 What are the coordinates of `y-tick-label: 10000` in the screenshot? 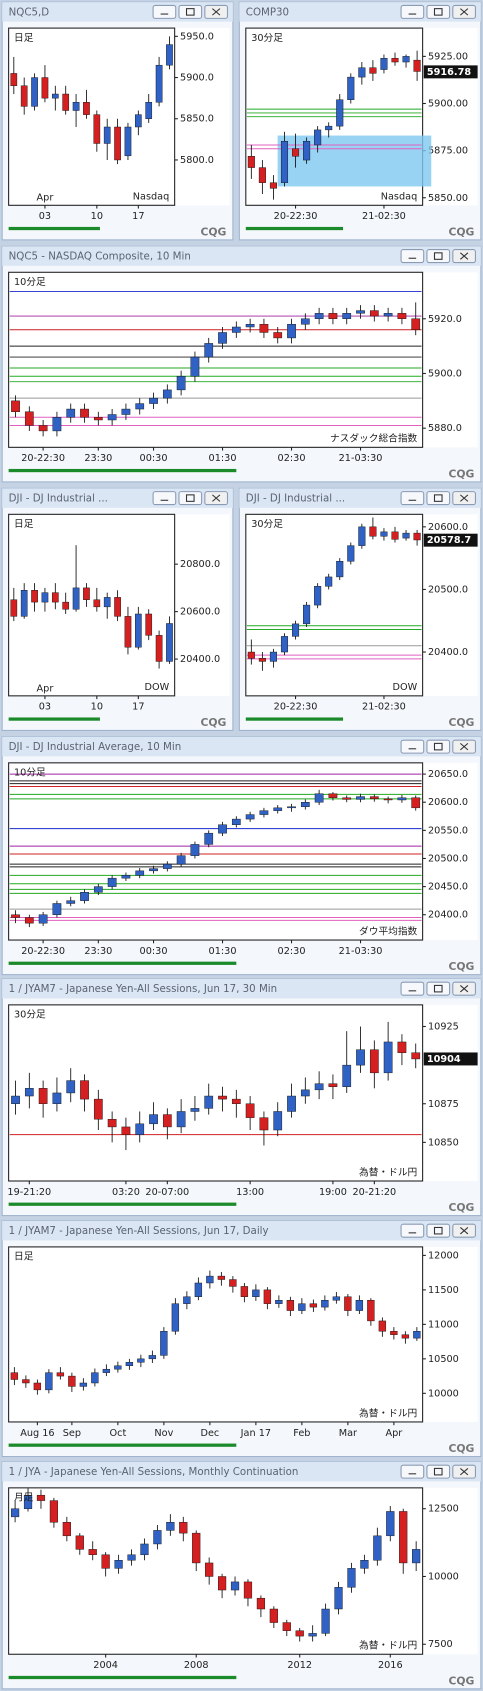 It's located at (443, 1576).